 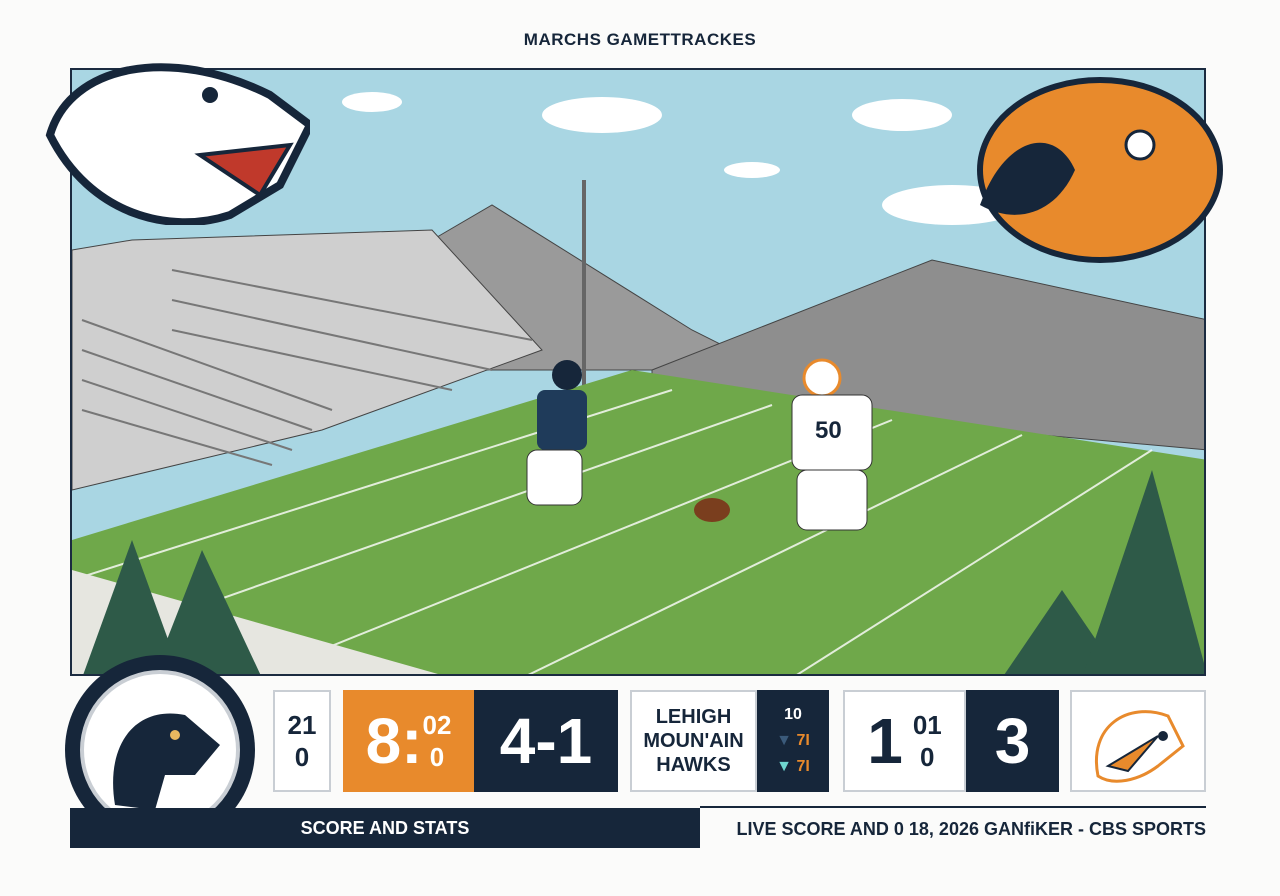 I want to click on team-name-line: MOUN'AIN, so click(x=693, y=741).